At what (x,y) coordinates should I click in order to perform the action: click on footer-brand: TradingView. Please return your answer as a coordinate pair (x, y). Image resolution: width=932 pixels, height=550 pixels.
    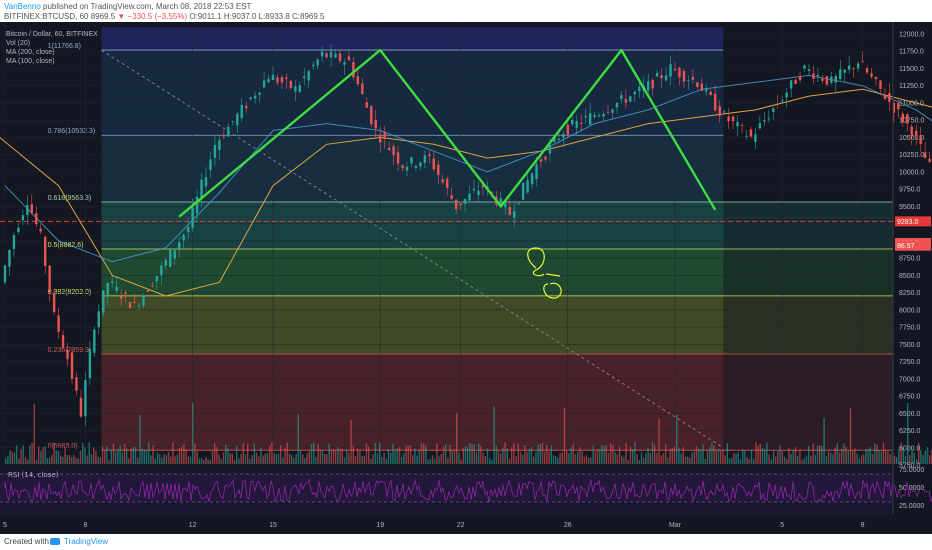
    Looking at the image, I should click on (86, 541).